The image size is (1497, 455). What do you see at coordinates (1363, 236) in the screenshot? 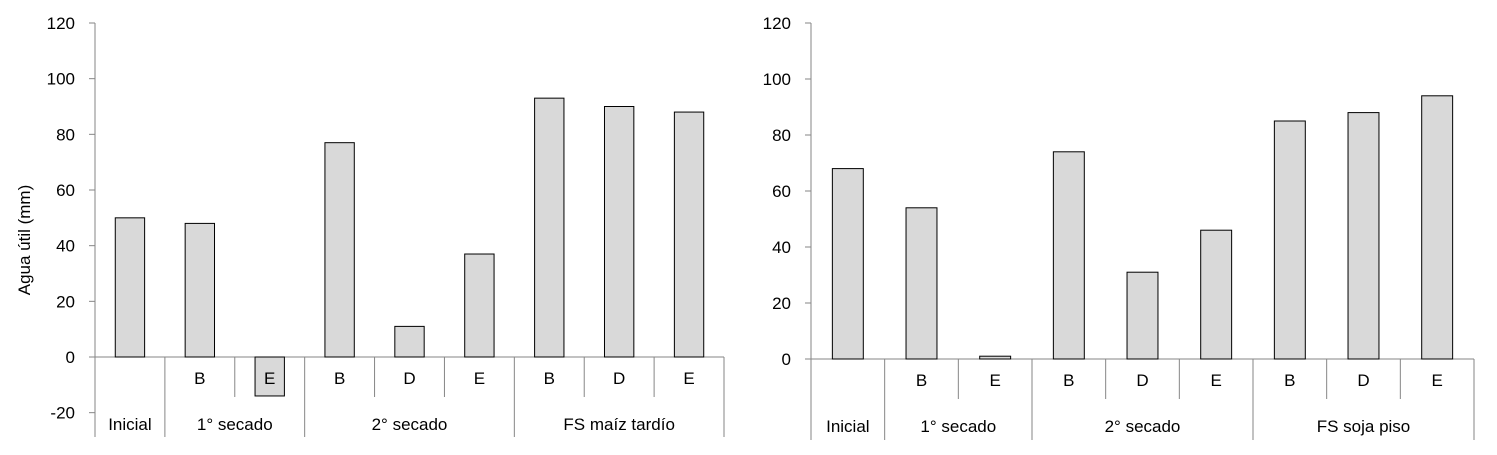
I see `bar-FS soja piso-D` at bounding box center [1363, 236].